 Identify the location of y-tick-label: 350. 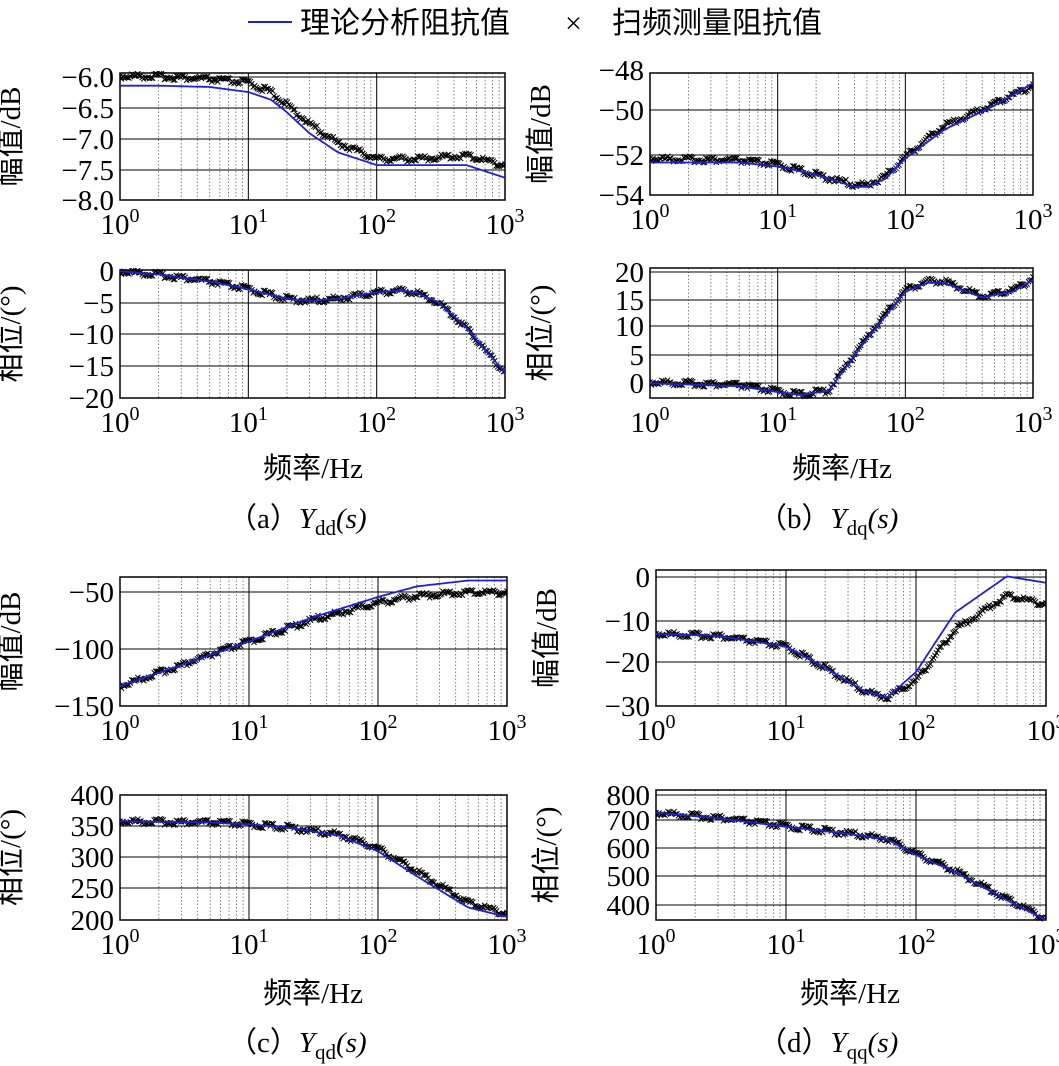
(93, 827).